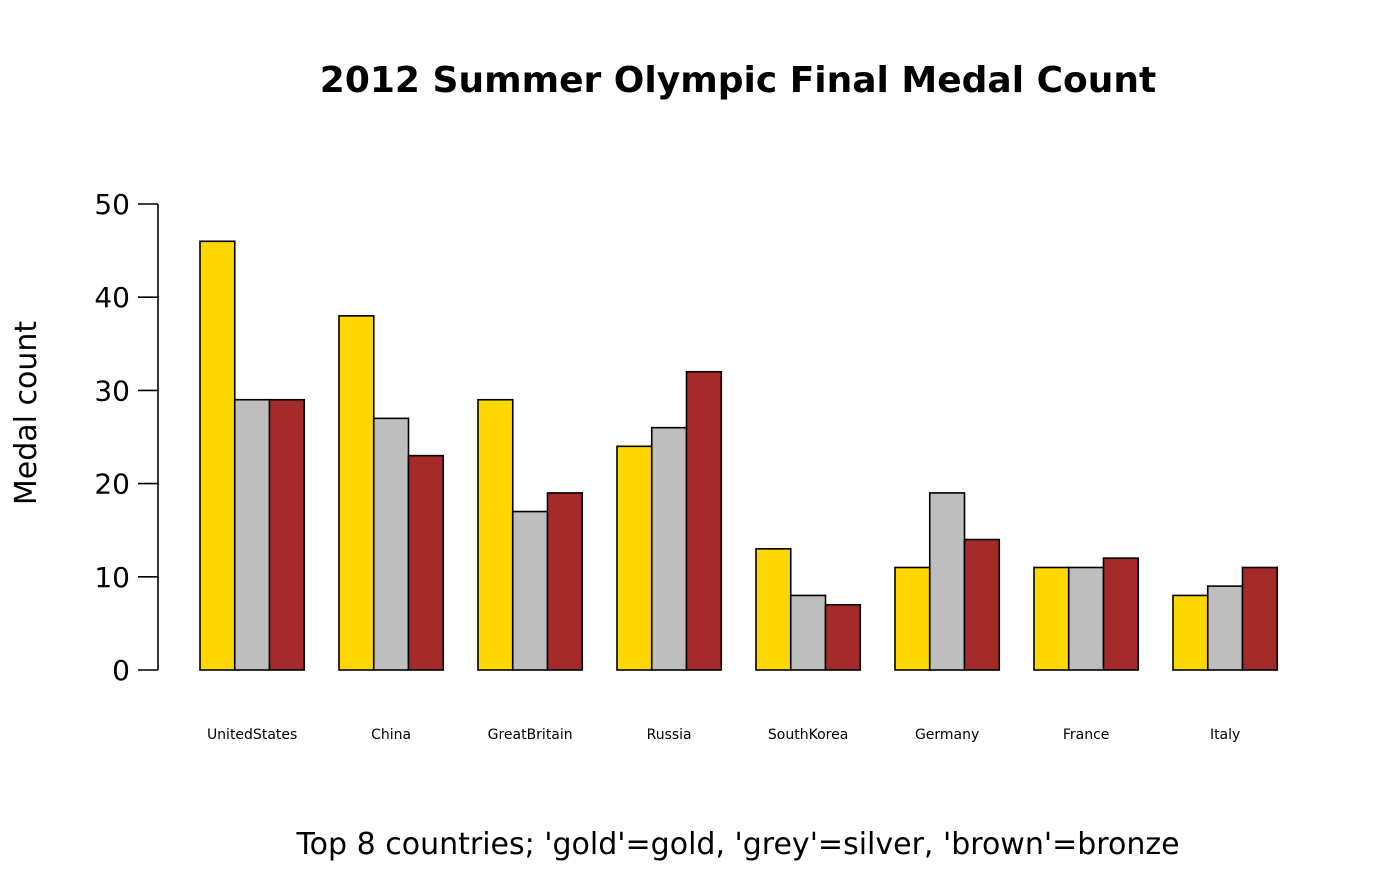 The width and height of the screenshot is (1400, 870). I want to click on y-tick-label: 20, so click(112, 484).